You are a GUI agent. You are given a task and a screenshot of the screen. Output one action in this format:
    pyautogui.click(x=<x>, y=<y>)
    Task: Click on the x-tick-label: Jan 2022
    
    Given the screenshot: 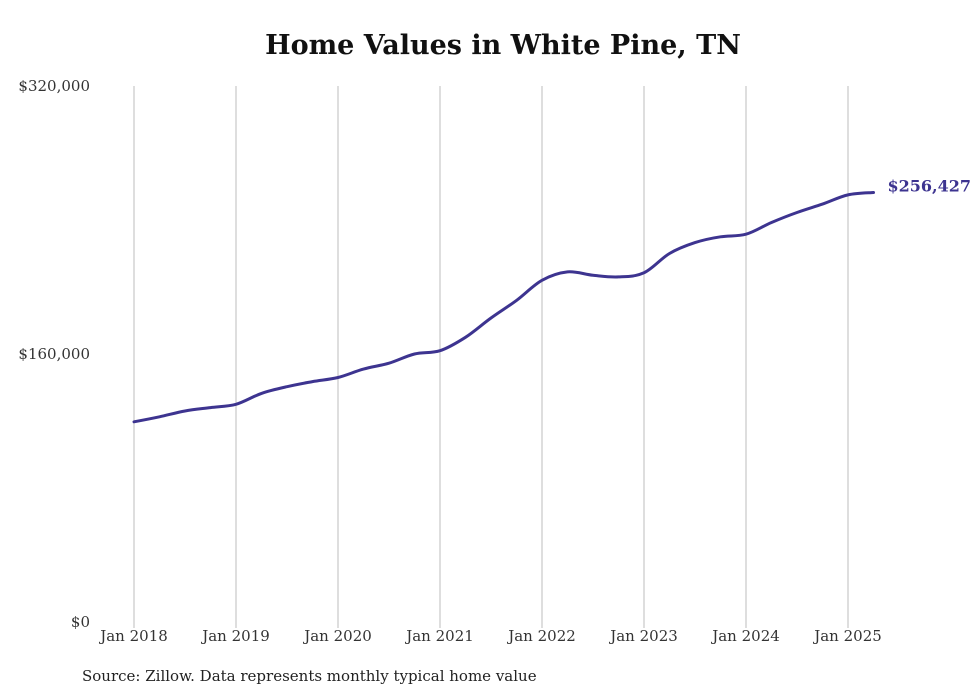 What is the action you would take?
    pyautogui.click(x=541, y=636)
    